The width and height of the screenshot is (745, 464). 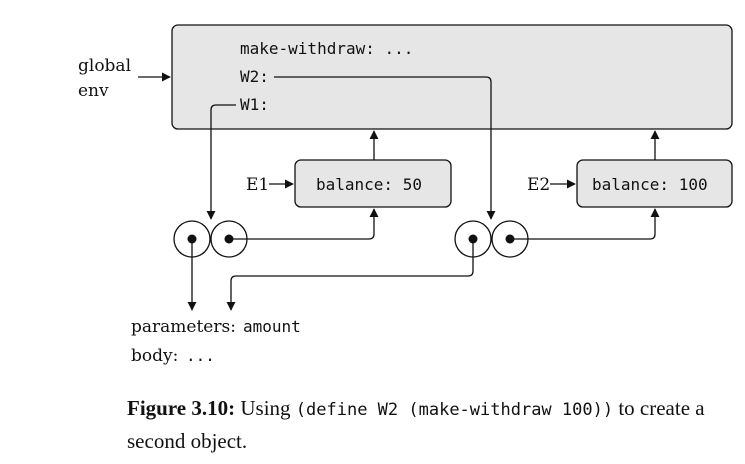 I want to click on e1-label: E1, so click(x=257, y=185).